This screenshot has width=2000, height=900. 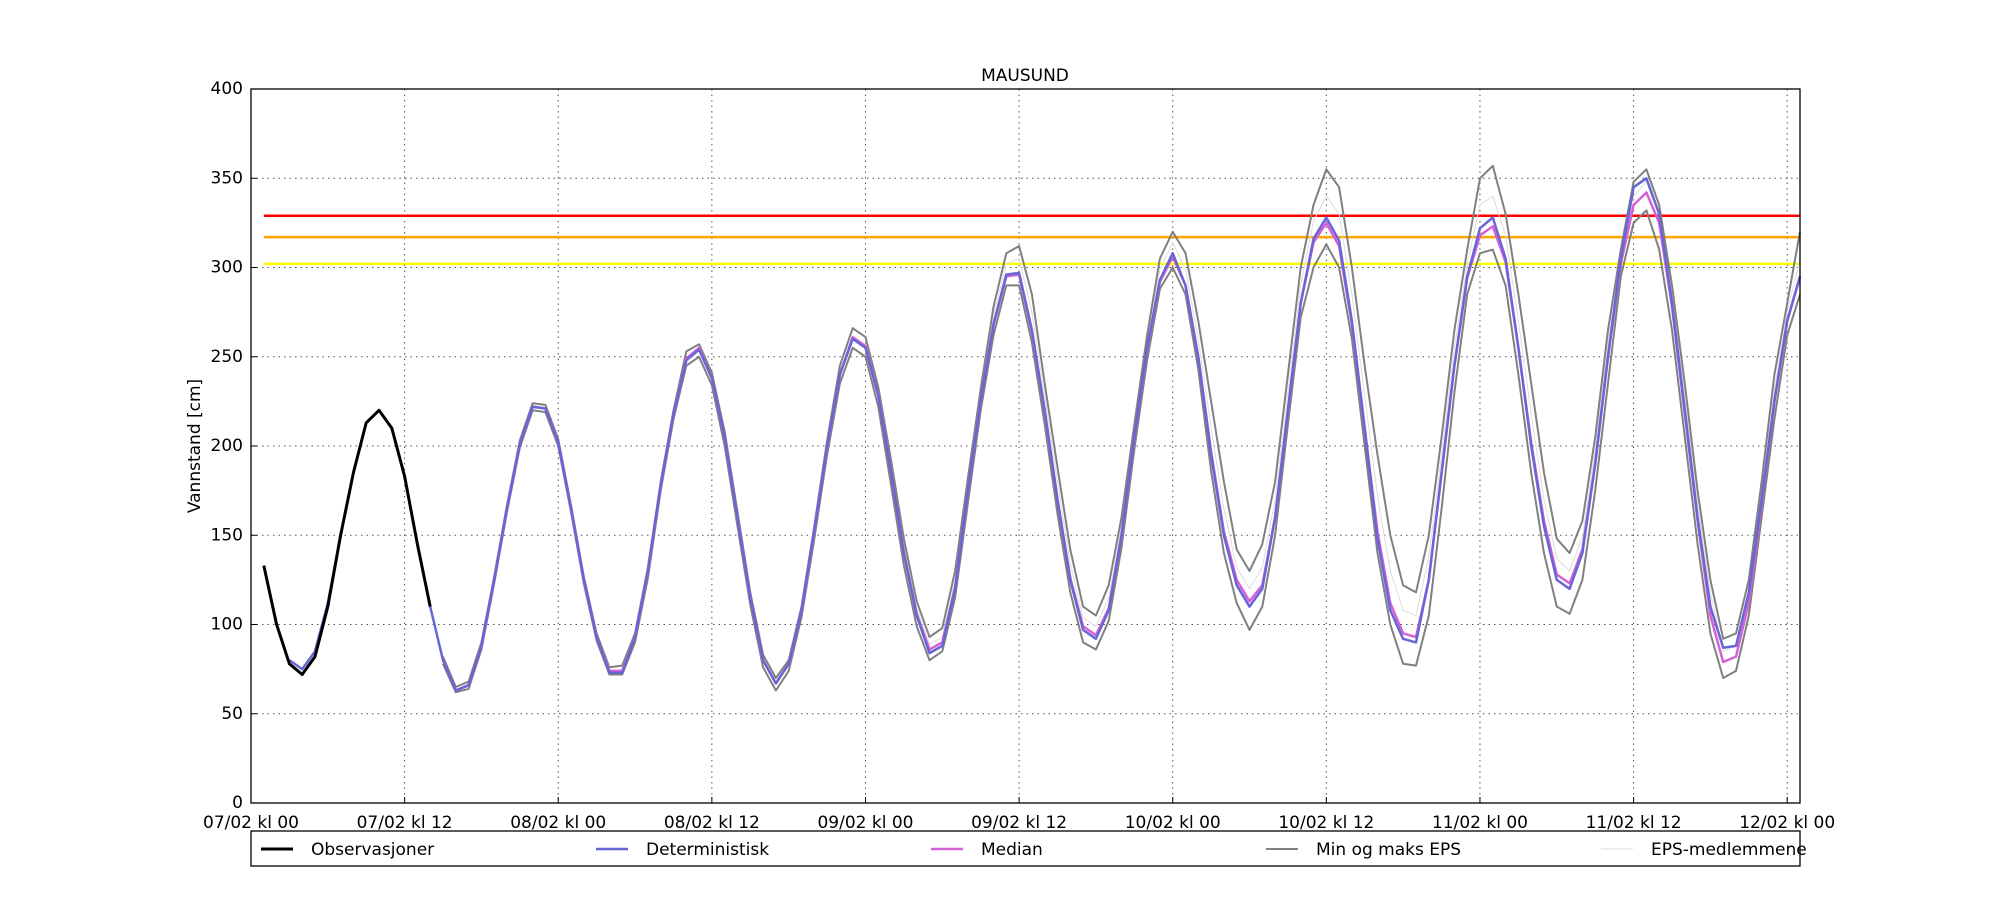 I want to click on x-tick-label: 09/02 kl 12, so click(x=1019, y=823).